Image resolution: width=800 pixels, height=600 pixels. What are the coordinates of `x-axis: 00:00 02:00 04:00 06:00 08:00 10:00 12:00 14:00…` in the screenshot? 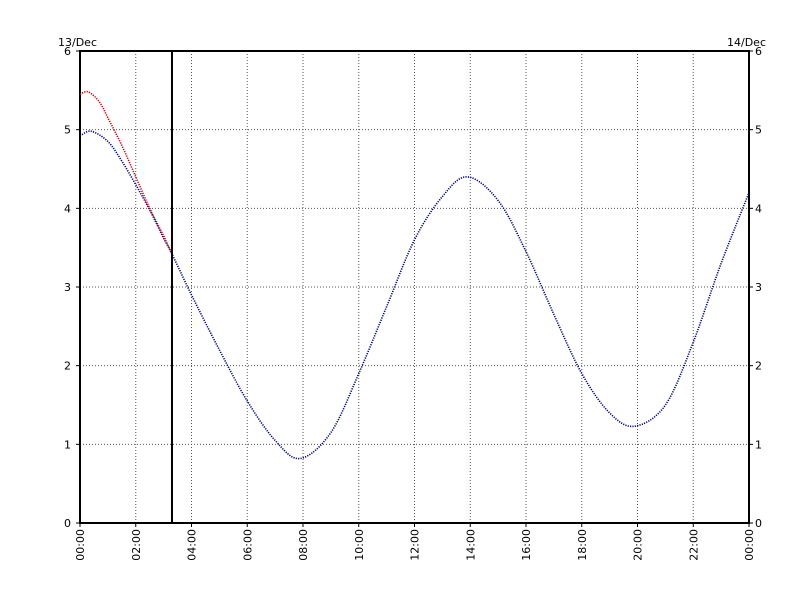 It's located at (415, 542).